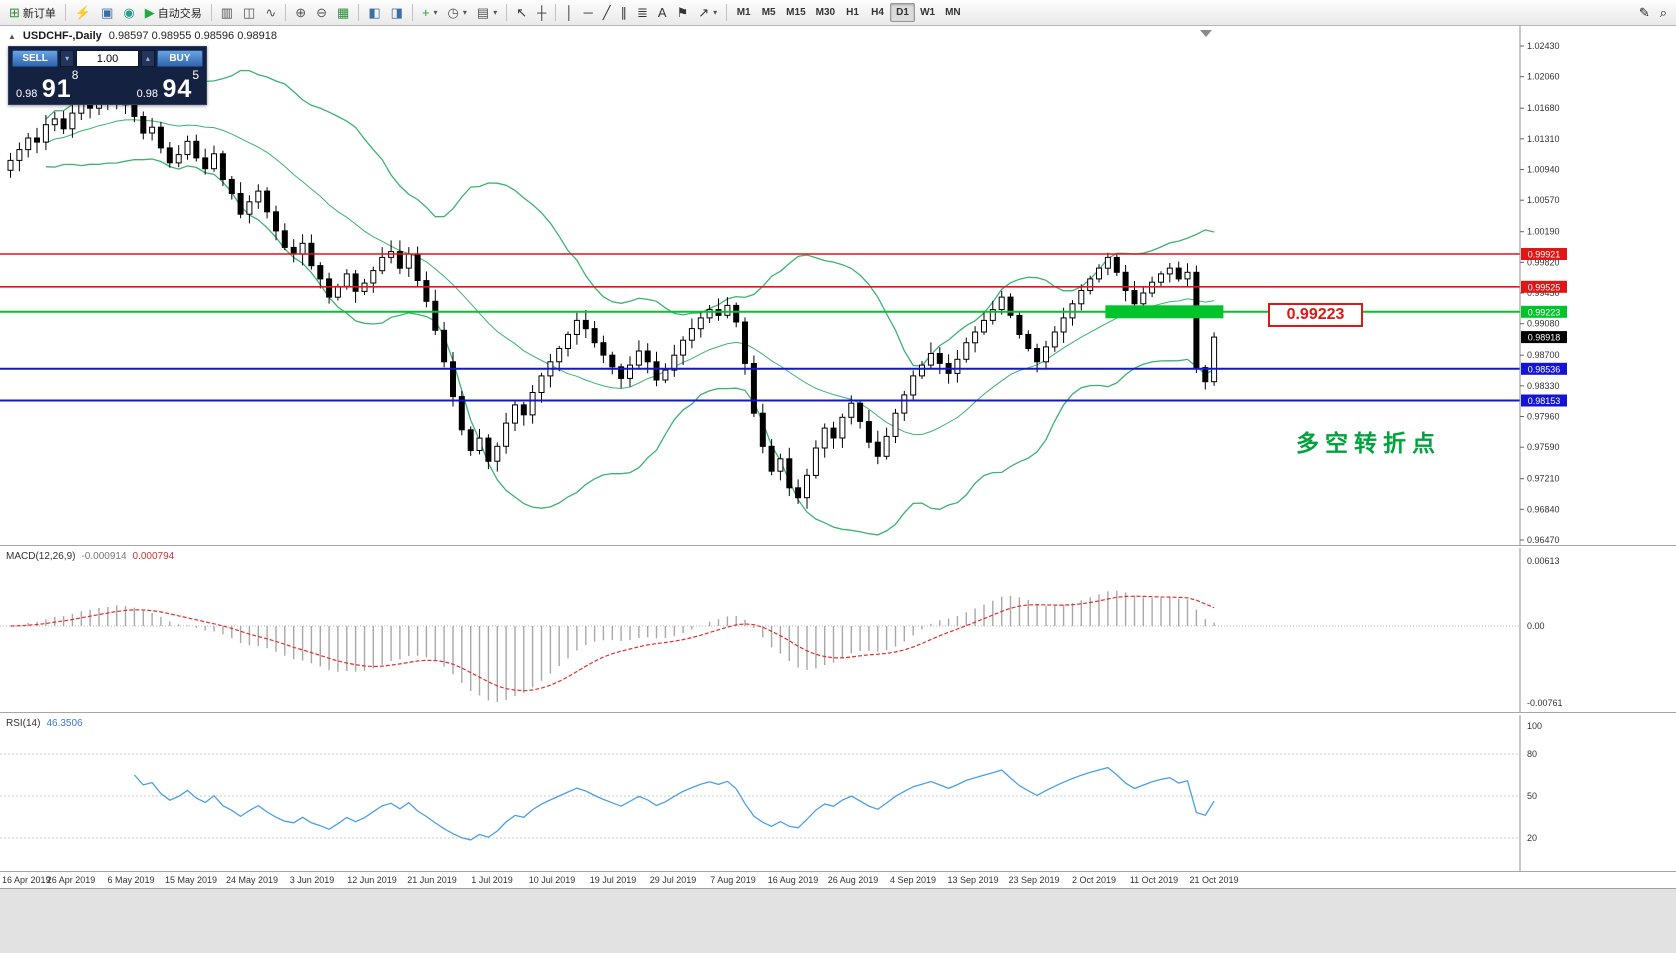  Describe the element at coordinates (877, 12) in the screenshot. I see `timeframe-h4-button: H4` at that location.